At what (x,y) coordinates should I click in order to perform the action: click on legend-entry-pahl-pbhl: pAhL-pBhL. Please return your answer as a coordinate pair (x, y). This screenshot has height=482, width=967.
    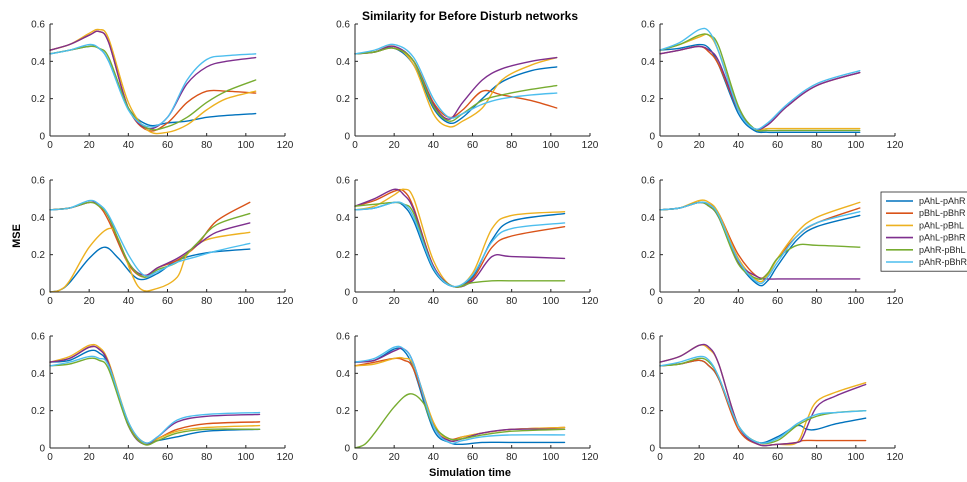
    Looking at the image, I should click on (941, 225).